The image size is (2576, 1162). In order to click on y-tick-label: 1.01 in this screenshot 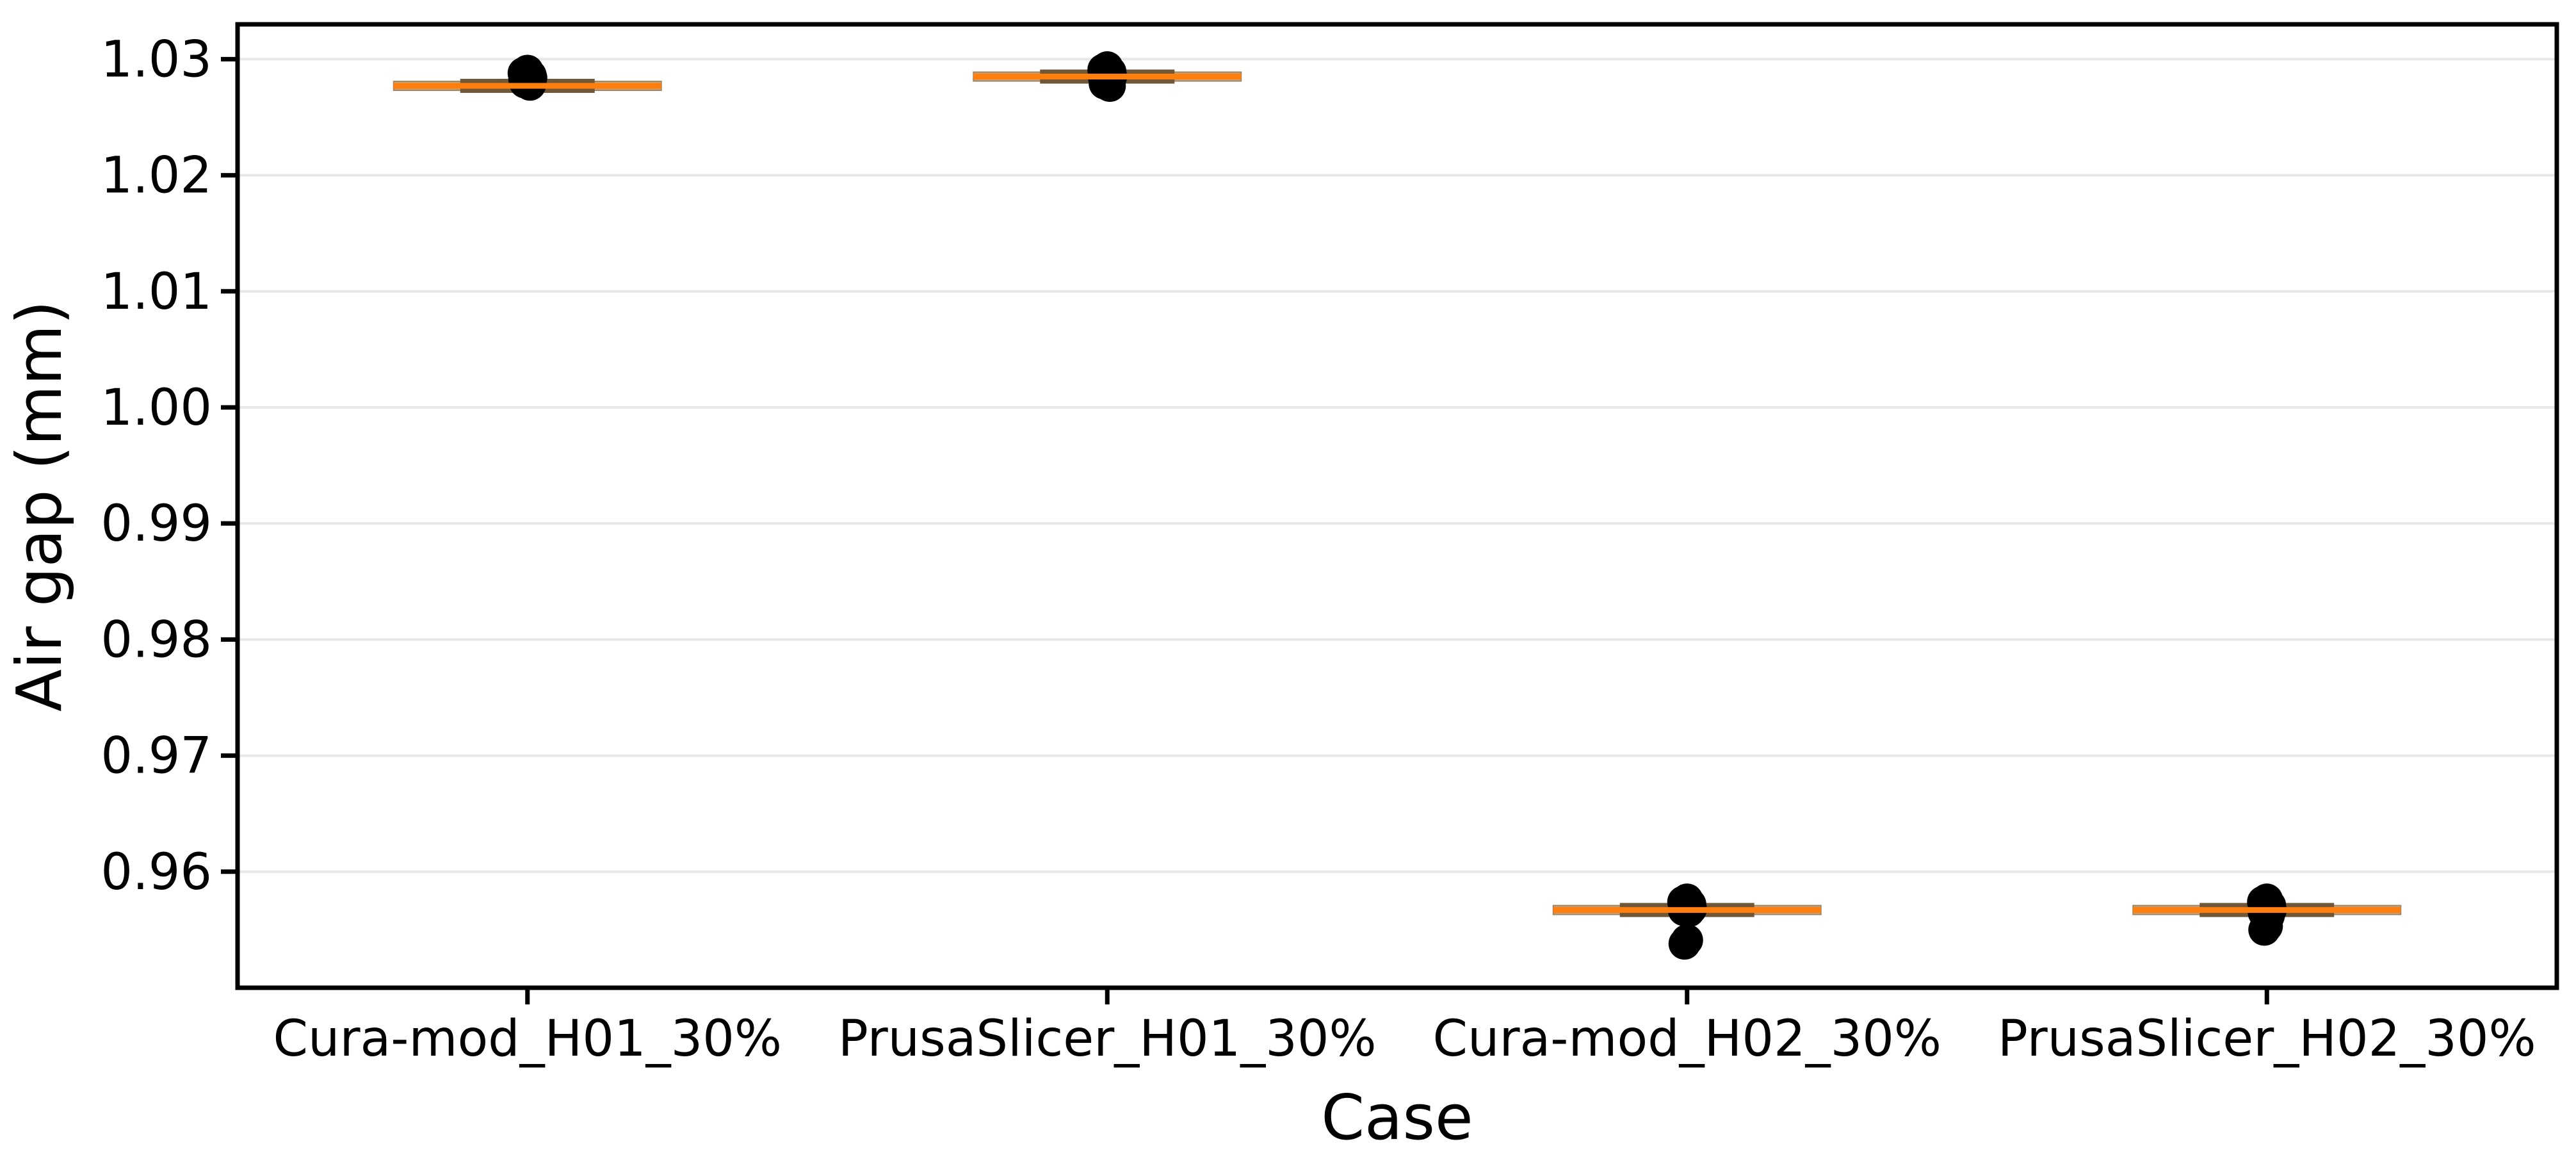, I will do `click(156, 292)`.